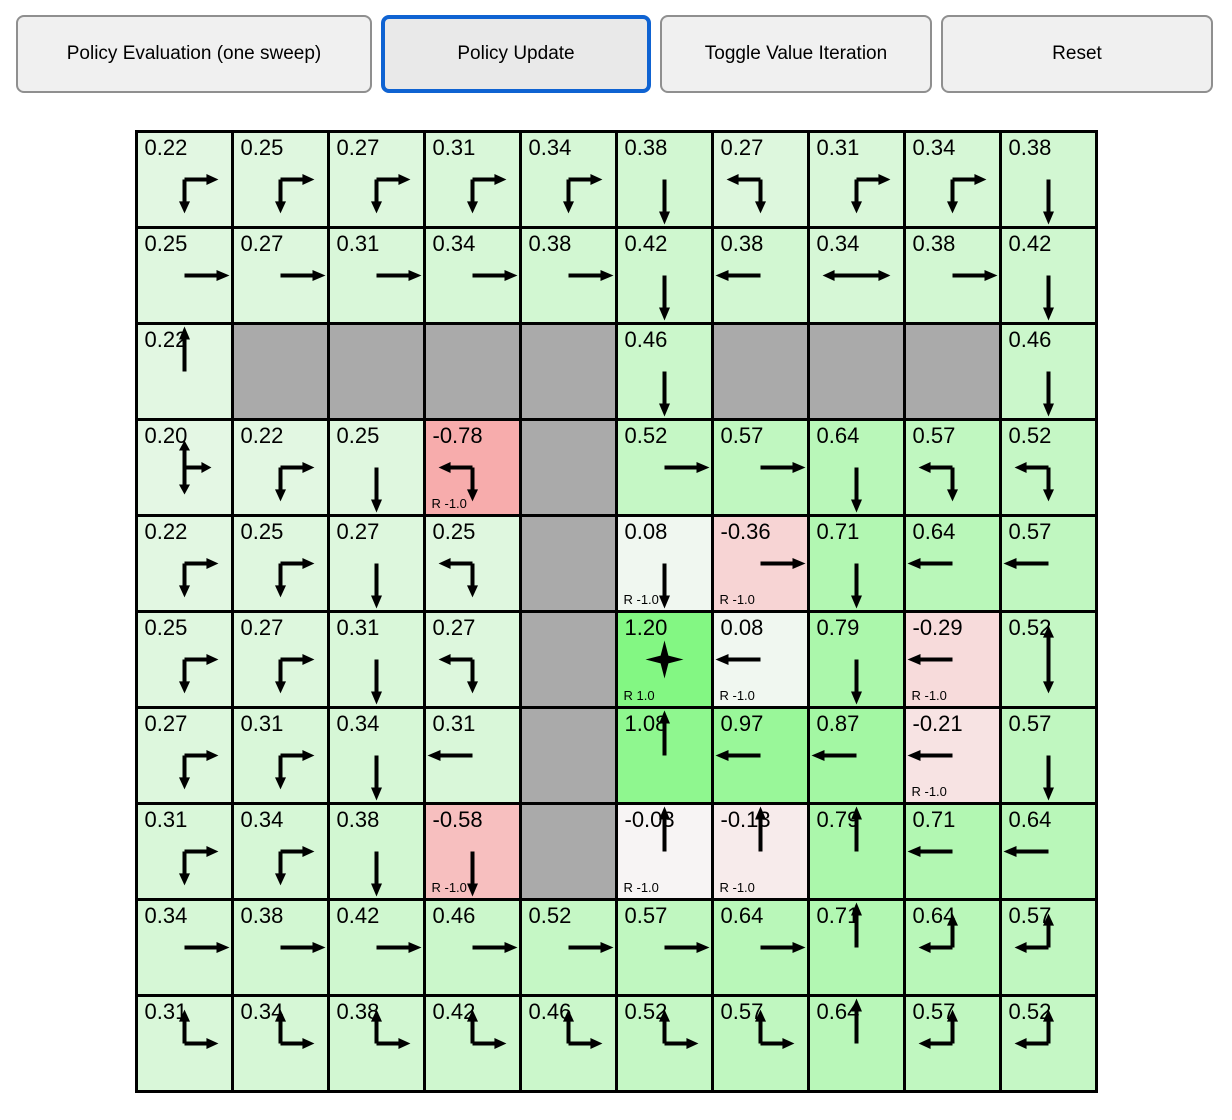 The image size is (1232, 1120). I want to click on policy-evaluation-button: Policy Evaluation (one sweep), so click(194, 54).